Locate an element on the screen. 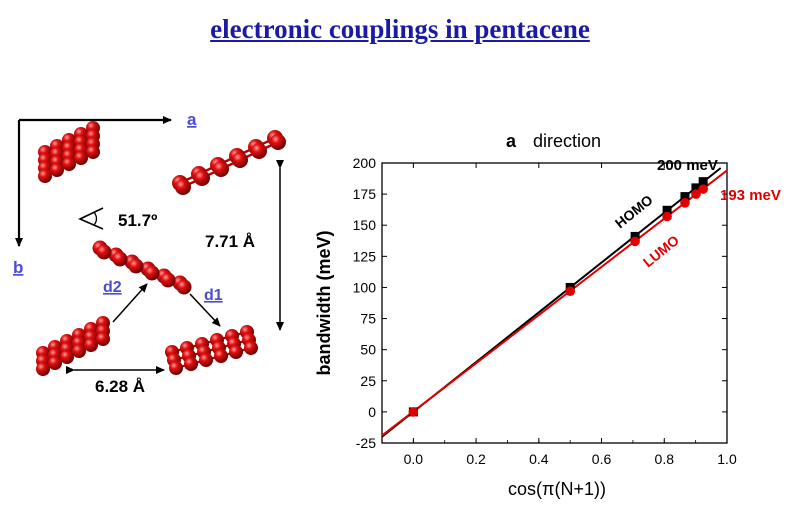 This screenshot has height=509, width=800. annotation-200-mev: 200 meV is located at coordinates (687, 165).